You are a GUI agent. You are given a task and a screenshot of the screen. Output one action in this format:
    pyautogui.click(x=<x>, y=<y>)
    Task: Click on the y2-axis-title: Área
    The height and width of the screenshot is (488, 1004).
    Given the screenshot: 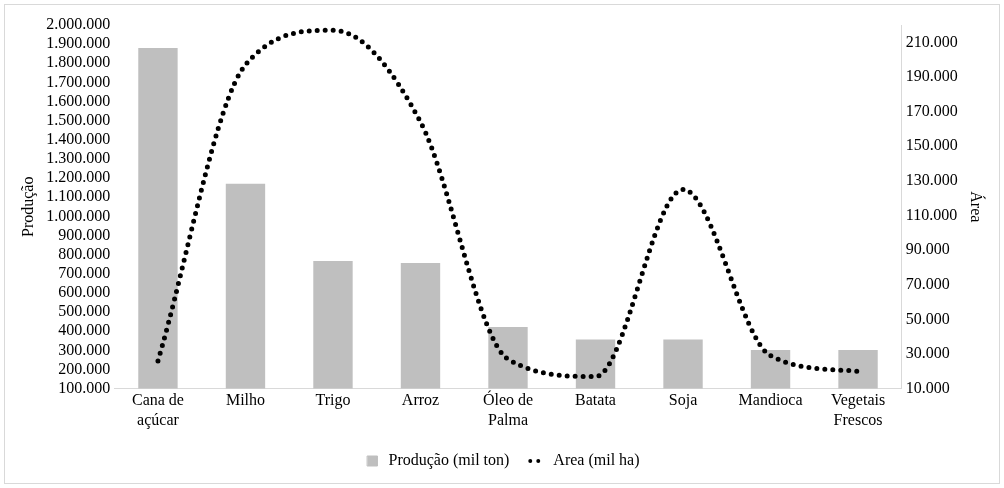 What is the action you would take?
    pyautogui.click(x=977, y=207)
    